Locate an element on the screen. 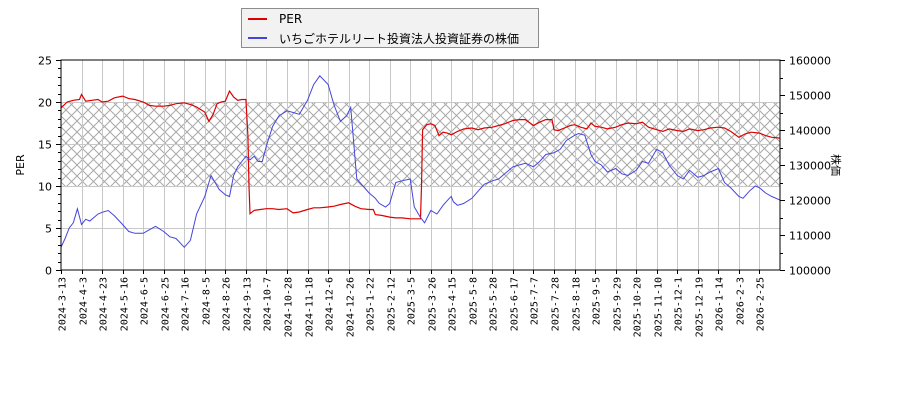 Image resolution: width=900 pixels, height=400 pixels. left-tick-label: 15 is located at coordinates (45, 145).